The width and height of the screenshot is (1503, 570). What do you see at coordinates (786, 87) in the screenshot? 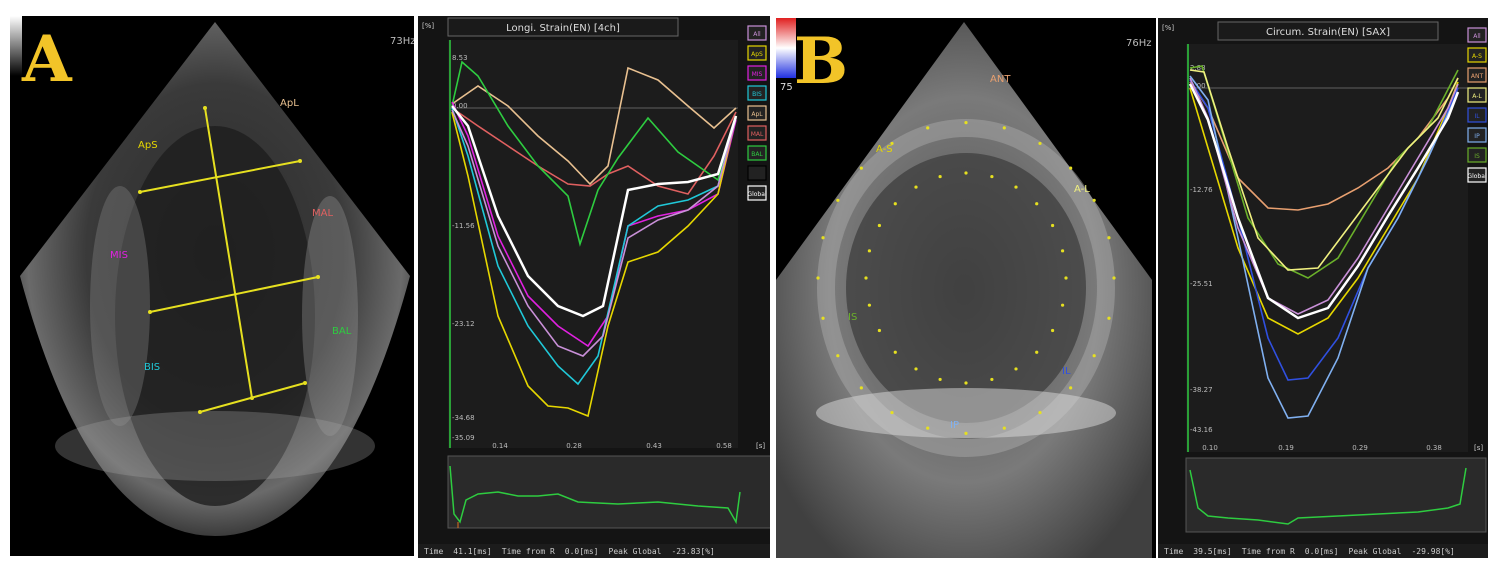
I see `depth-label-b: 75` at bounding box center [786, 87].